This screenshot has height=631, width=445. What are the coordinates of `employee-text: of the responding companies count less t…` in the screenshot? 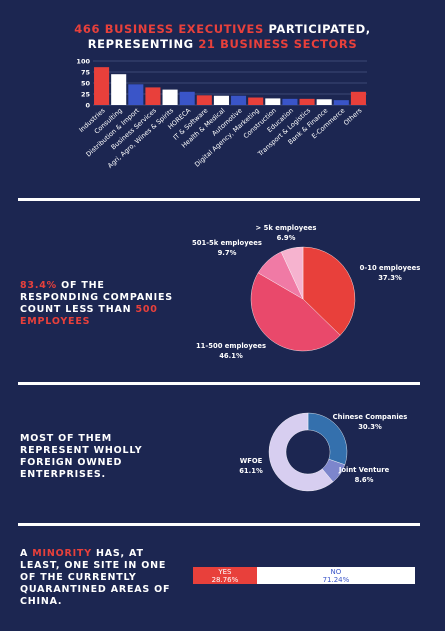 It's located at (96, 297).